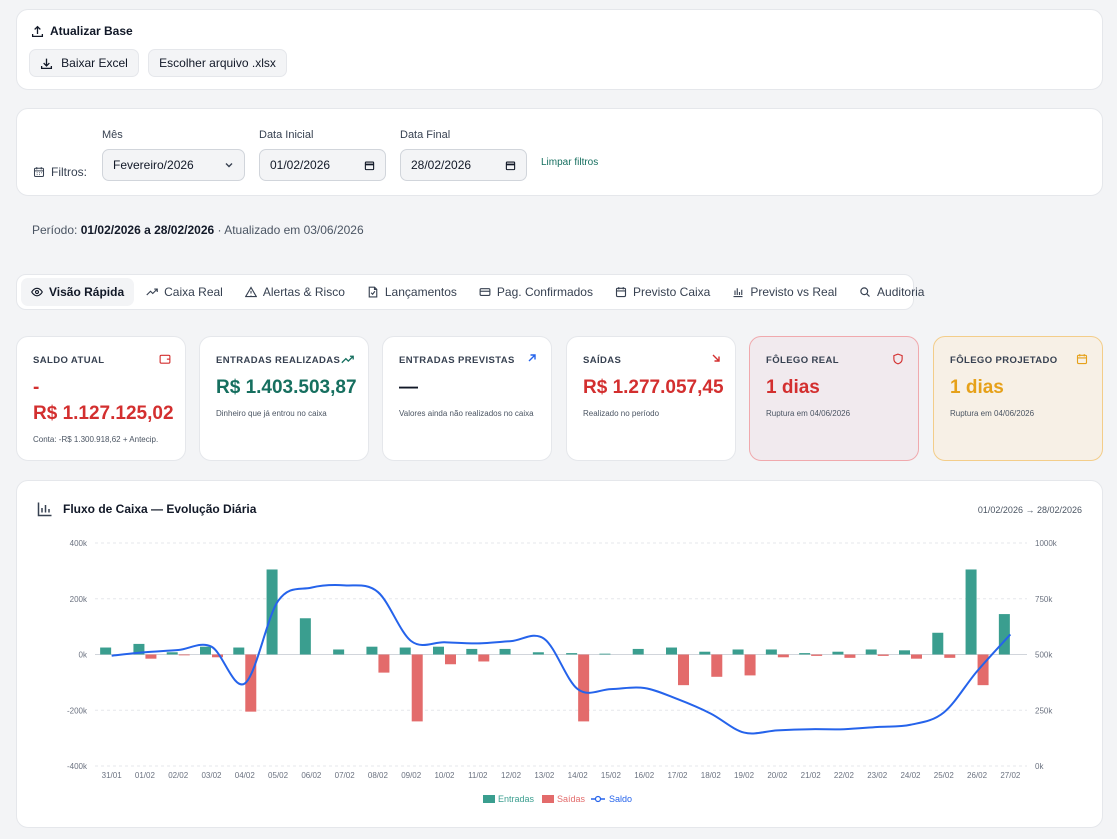 Image resolution: width=1117 pixels, height=839 pixels. What do you see at coordinates (412, 292) in the screenshot?
I see `tab-lancamentos: Lançamentos` at bounding box center [412, 292].